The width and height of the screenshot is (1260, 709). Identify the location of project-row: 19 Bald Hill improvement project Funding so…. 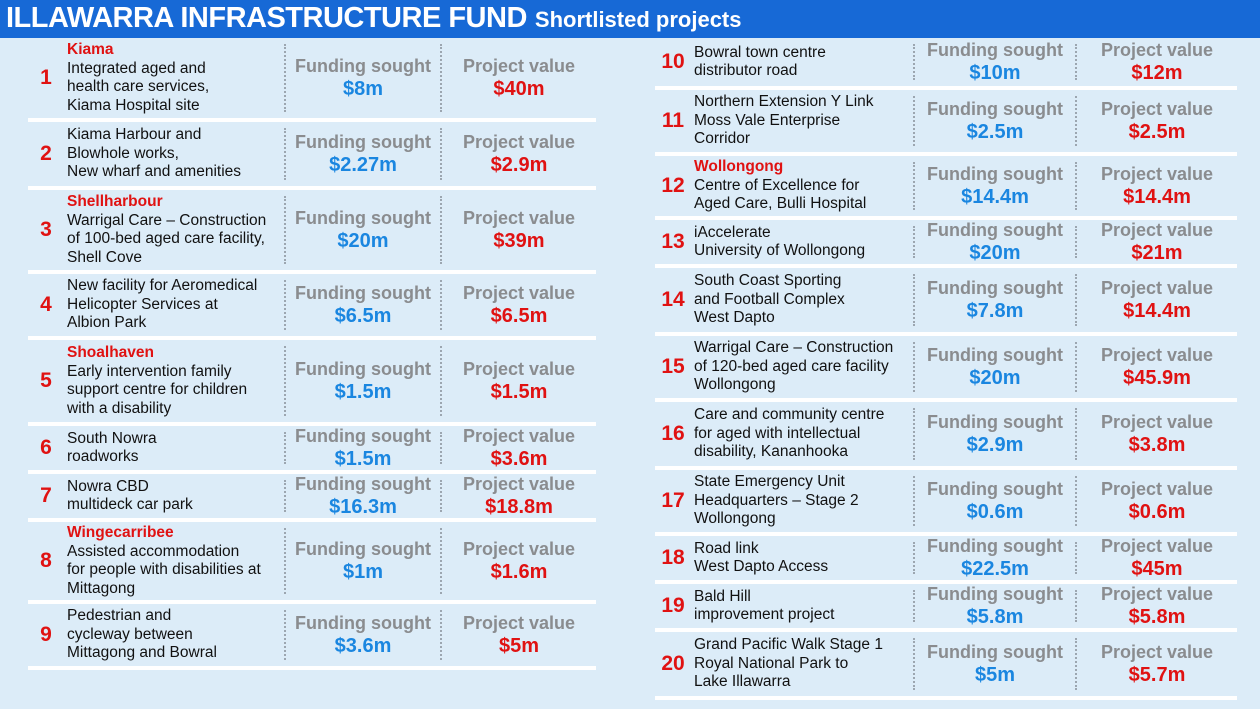
(946, 608).